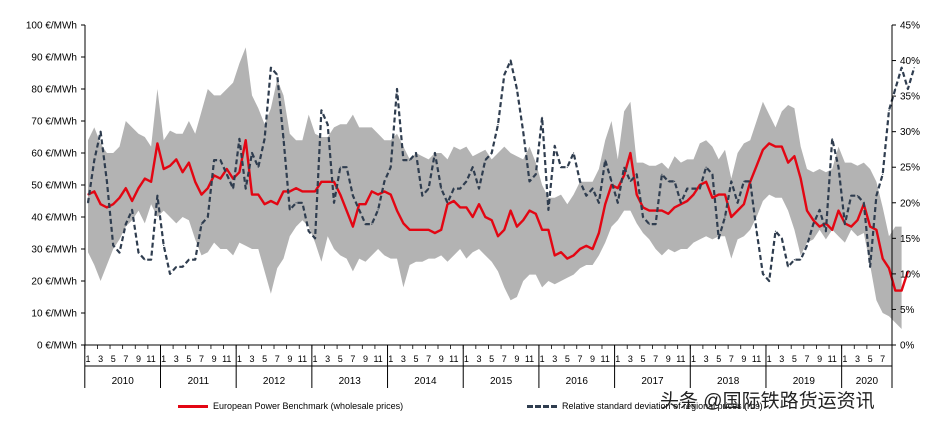 The width and height of the screenshot is (942, 424). What do you see at coordinates (54, 250) in the screenshot?
I see `left-tick-label: 30 €/MWh` at bounding box center [54, 250].